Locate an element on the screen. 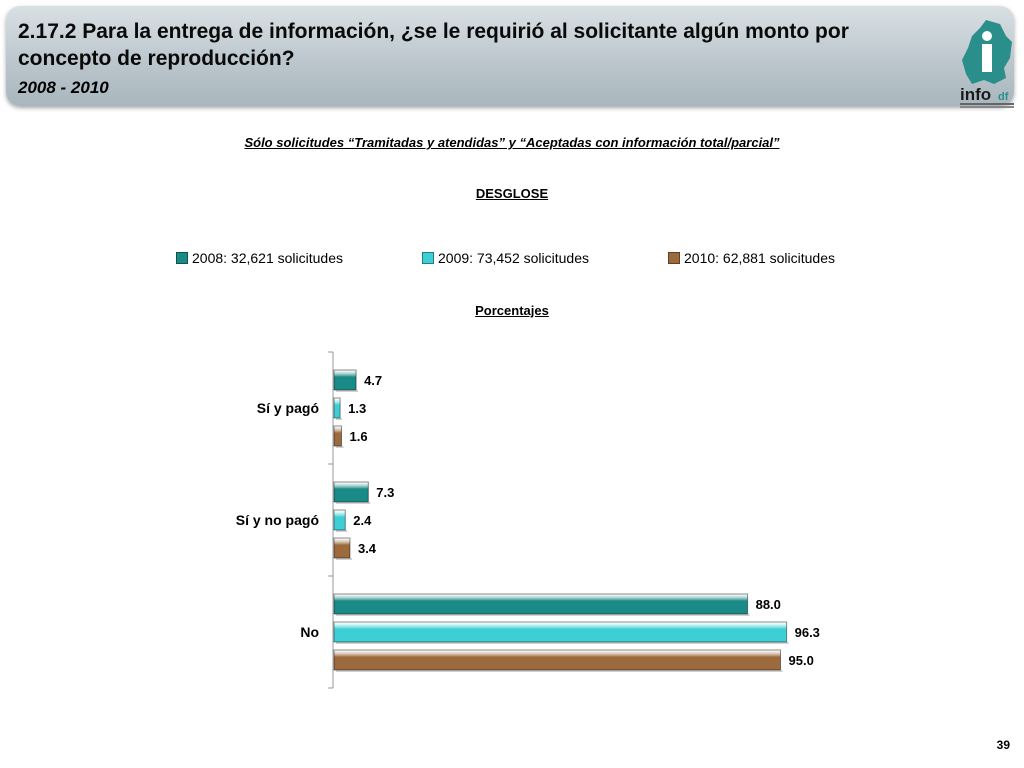 The image size is (1024, 768). units-label: Porcentajes is located at coordinates (512, 310).